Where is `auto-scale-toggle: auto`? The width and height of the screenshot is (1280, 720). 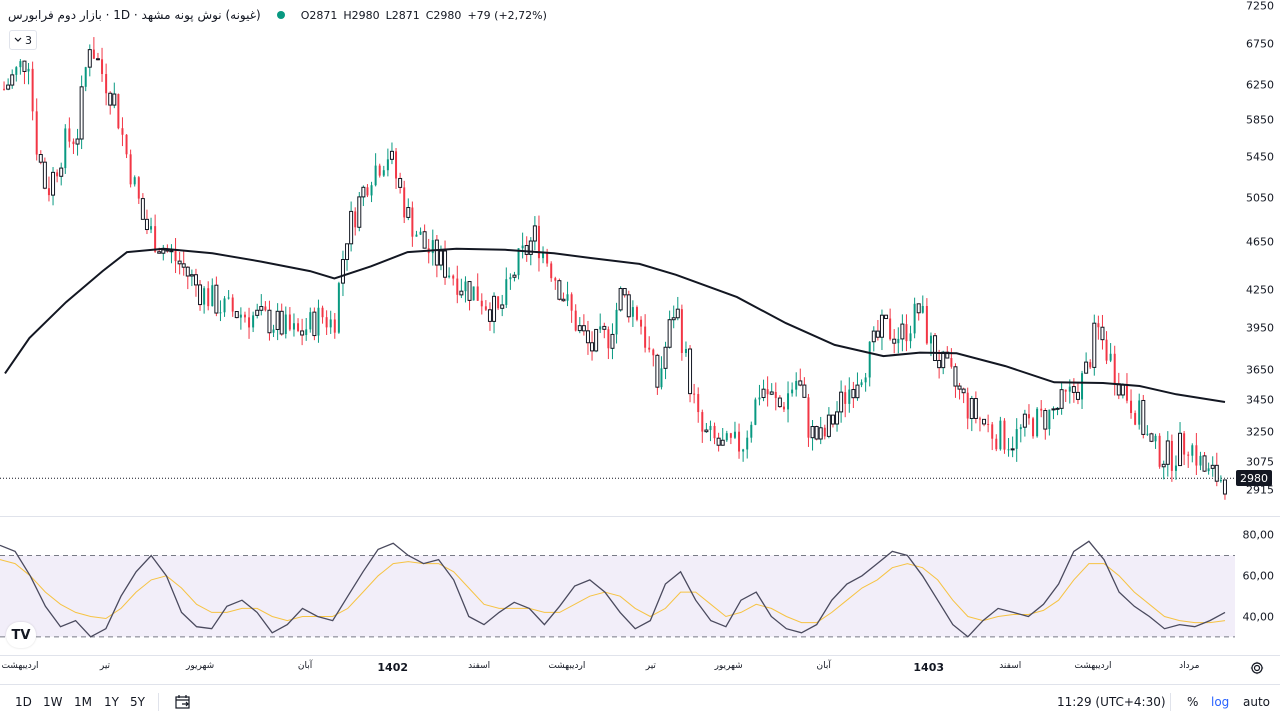
auto-scale-toggle: auto is located at coordinates (1257, 702).